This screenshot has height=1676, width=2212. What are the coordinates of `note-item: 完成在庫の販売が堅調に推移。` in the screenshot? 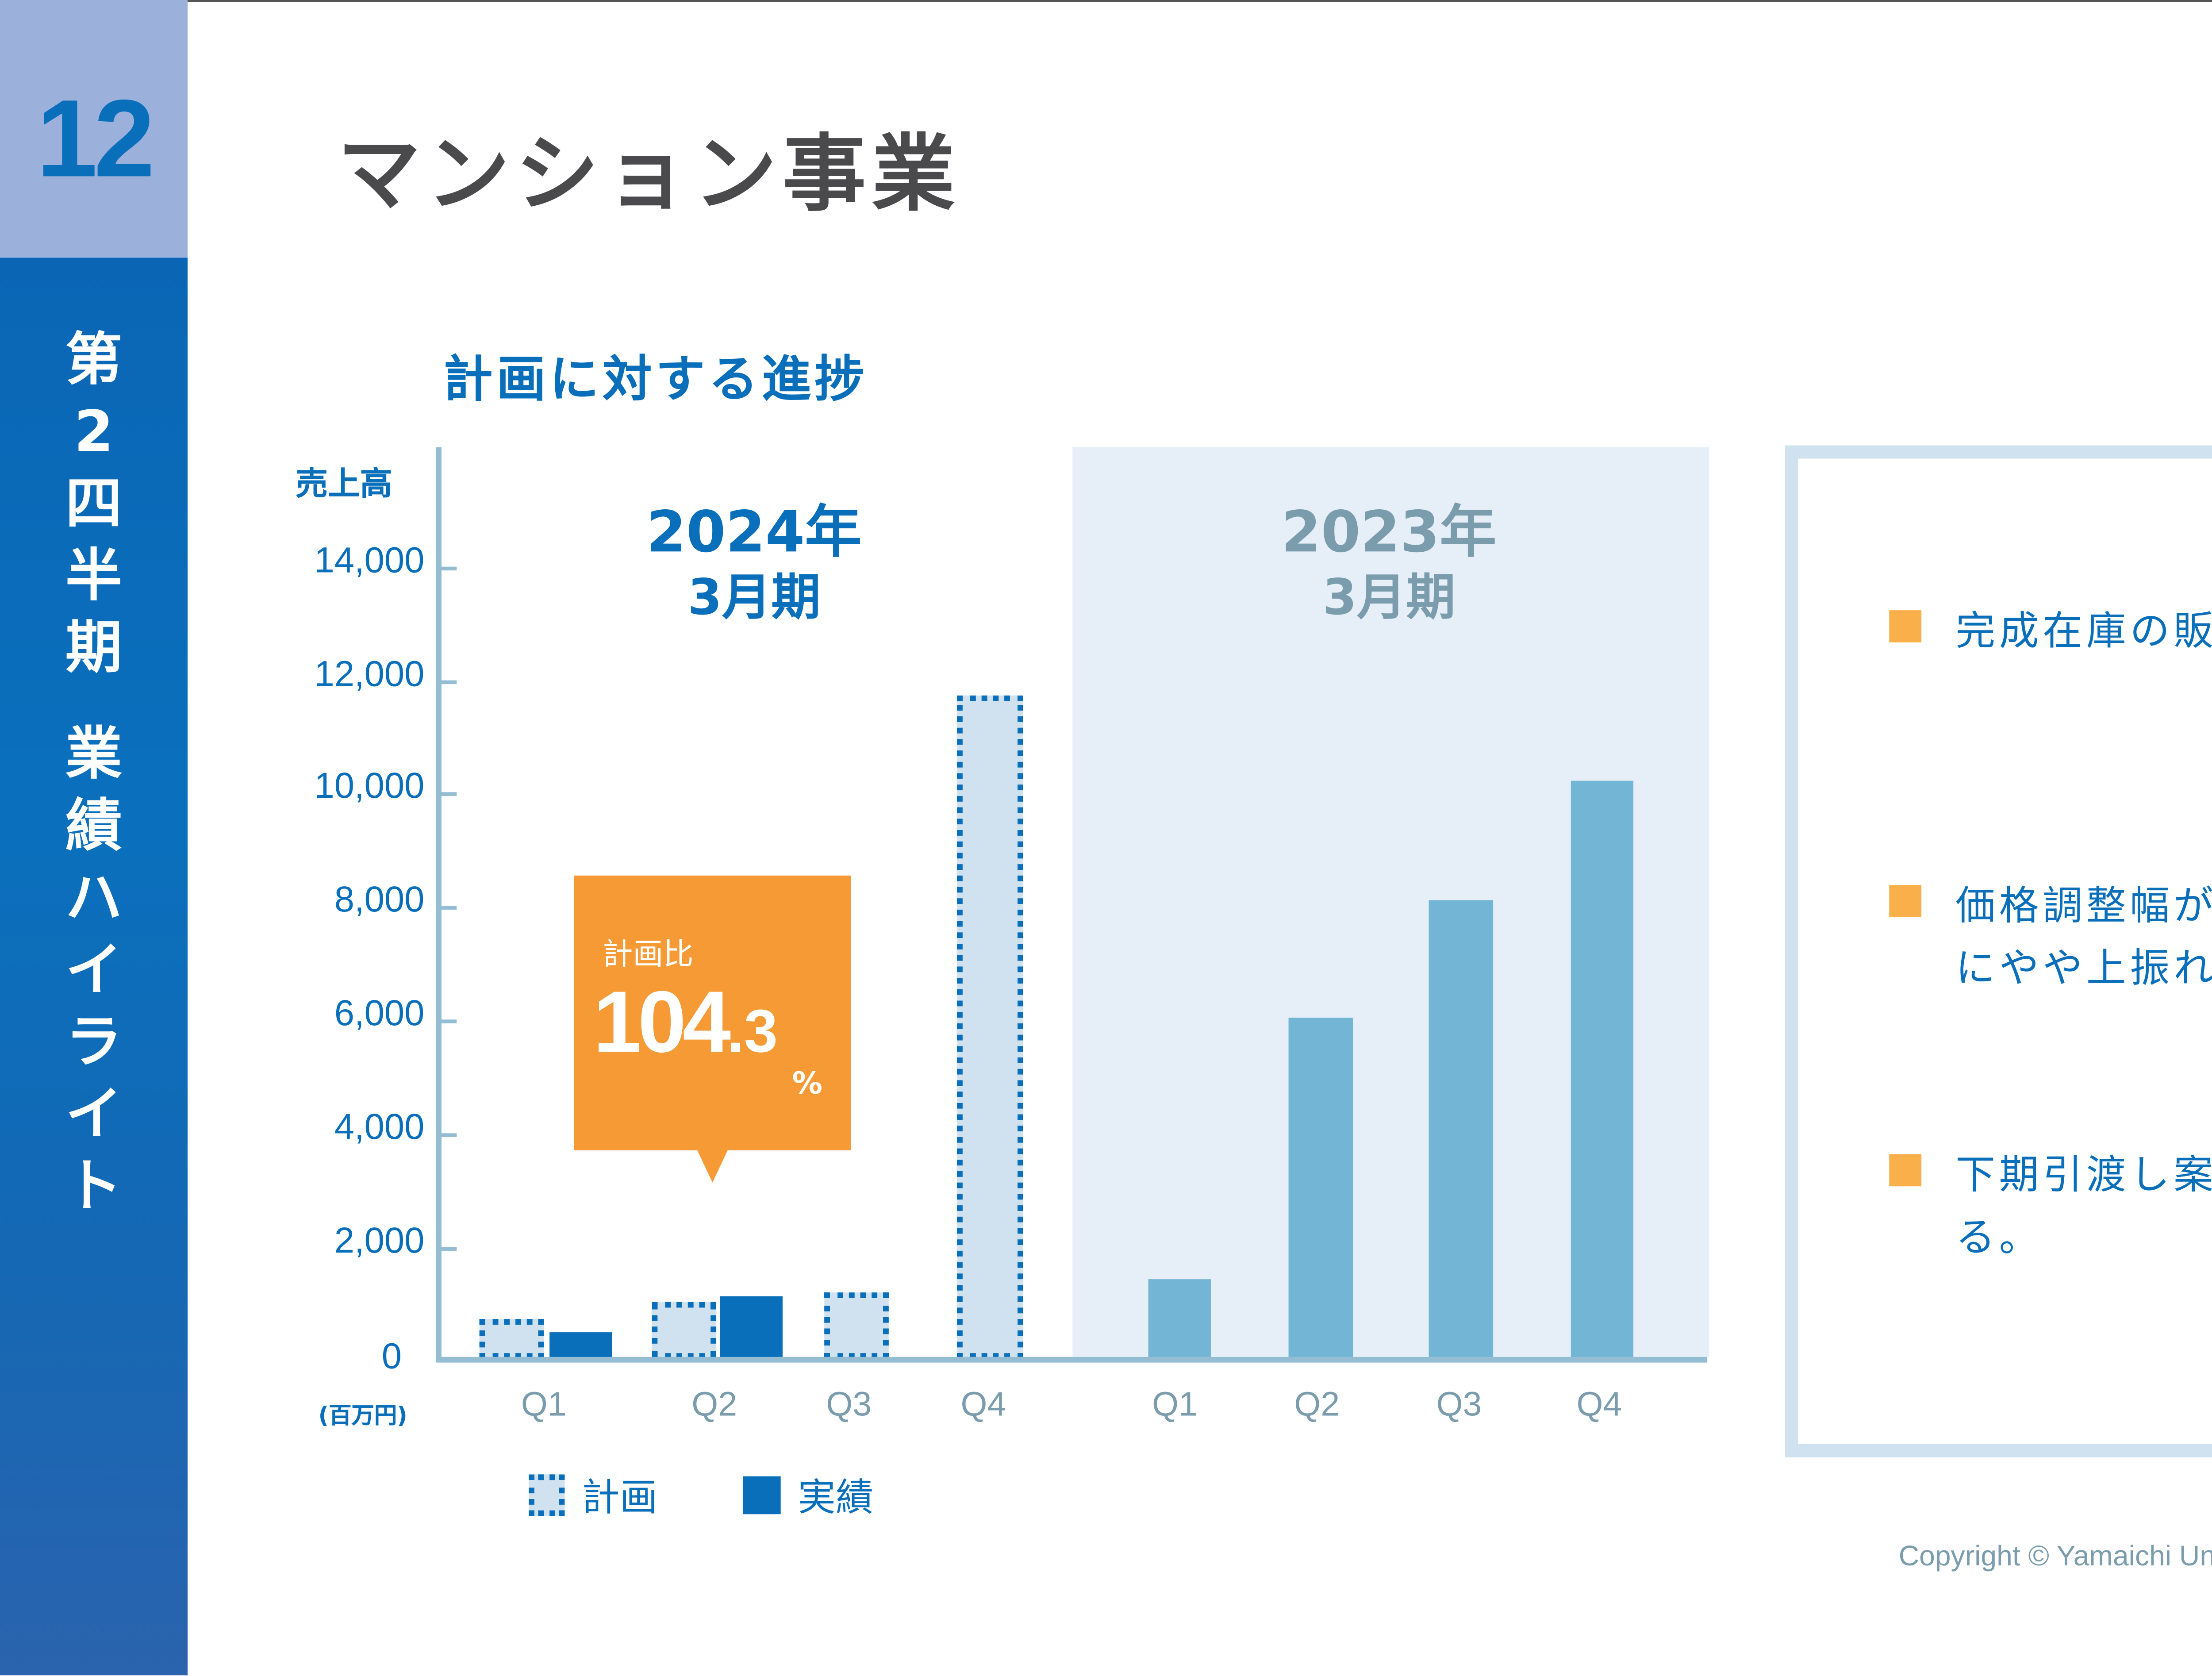 It's located at (2050, 632).